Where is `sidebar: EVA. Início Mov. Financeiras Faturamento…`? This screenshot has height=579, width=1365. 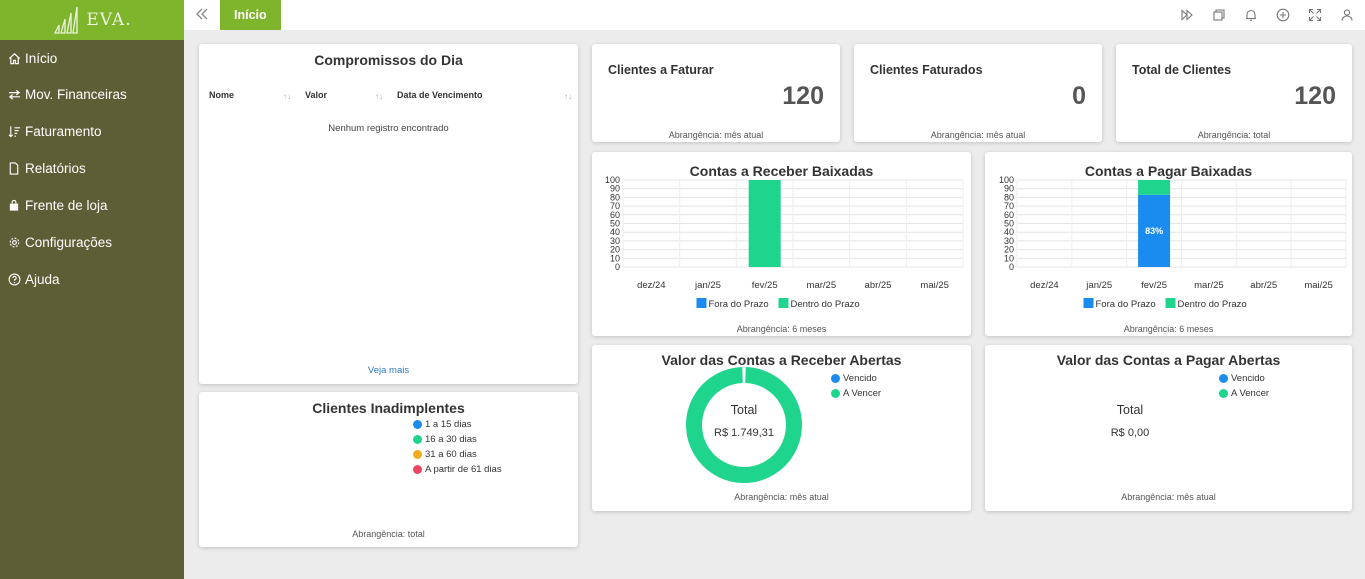
sidebar: EVA. Início Mov. Financeiras Faturamento… is located at coordinates (92, 289).